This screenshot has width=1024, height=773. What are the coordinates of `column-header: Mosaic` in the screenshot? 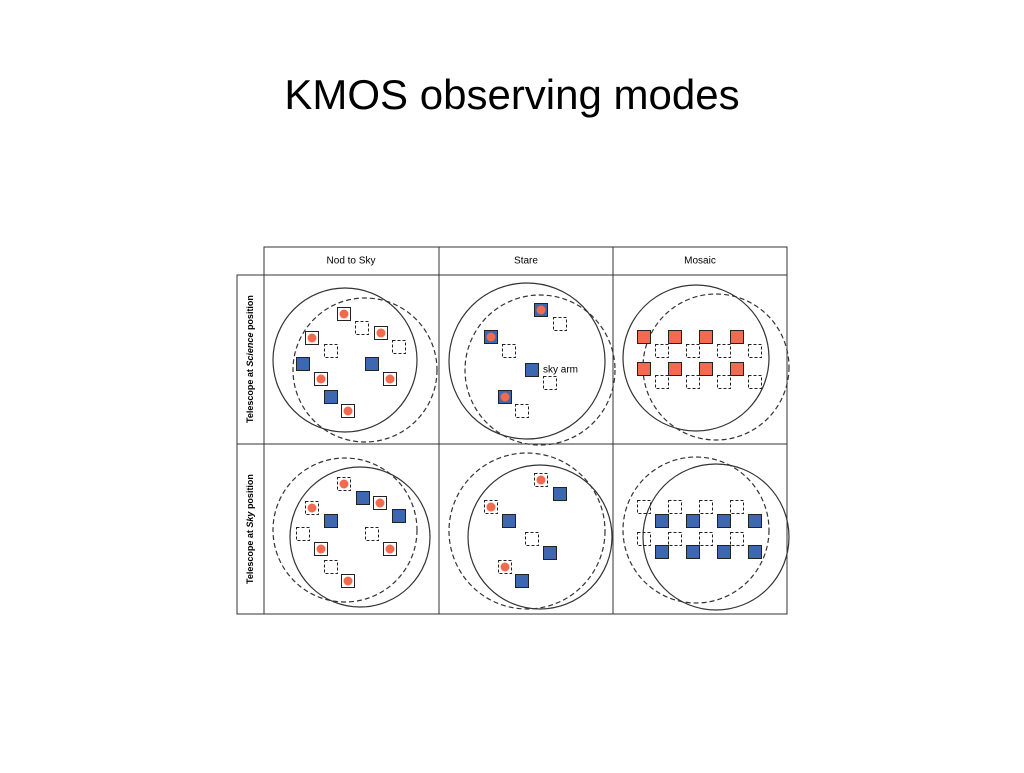 It's located at (700, 261).